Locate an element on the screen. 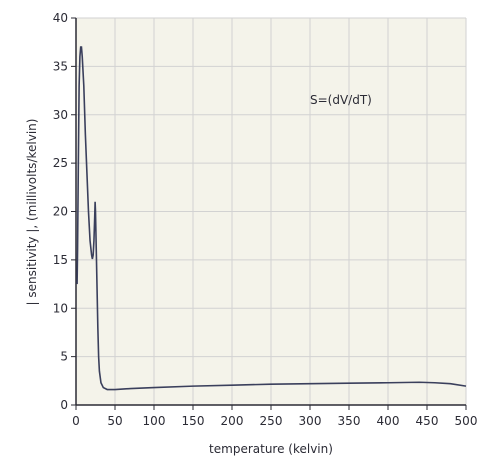 The image size is (489, 457). y-tick-label: 5 is located at coordinates (64, 357).